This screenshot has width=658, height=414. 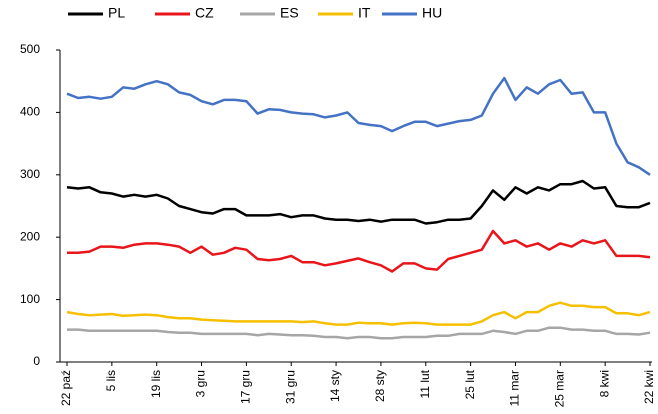 I want to click on x-tick-label: 19 lis, so click(x=156, y=384).